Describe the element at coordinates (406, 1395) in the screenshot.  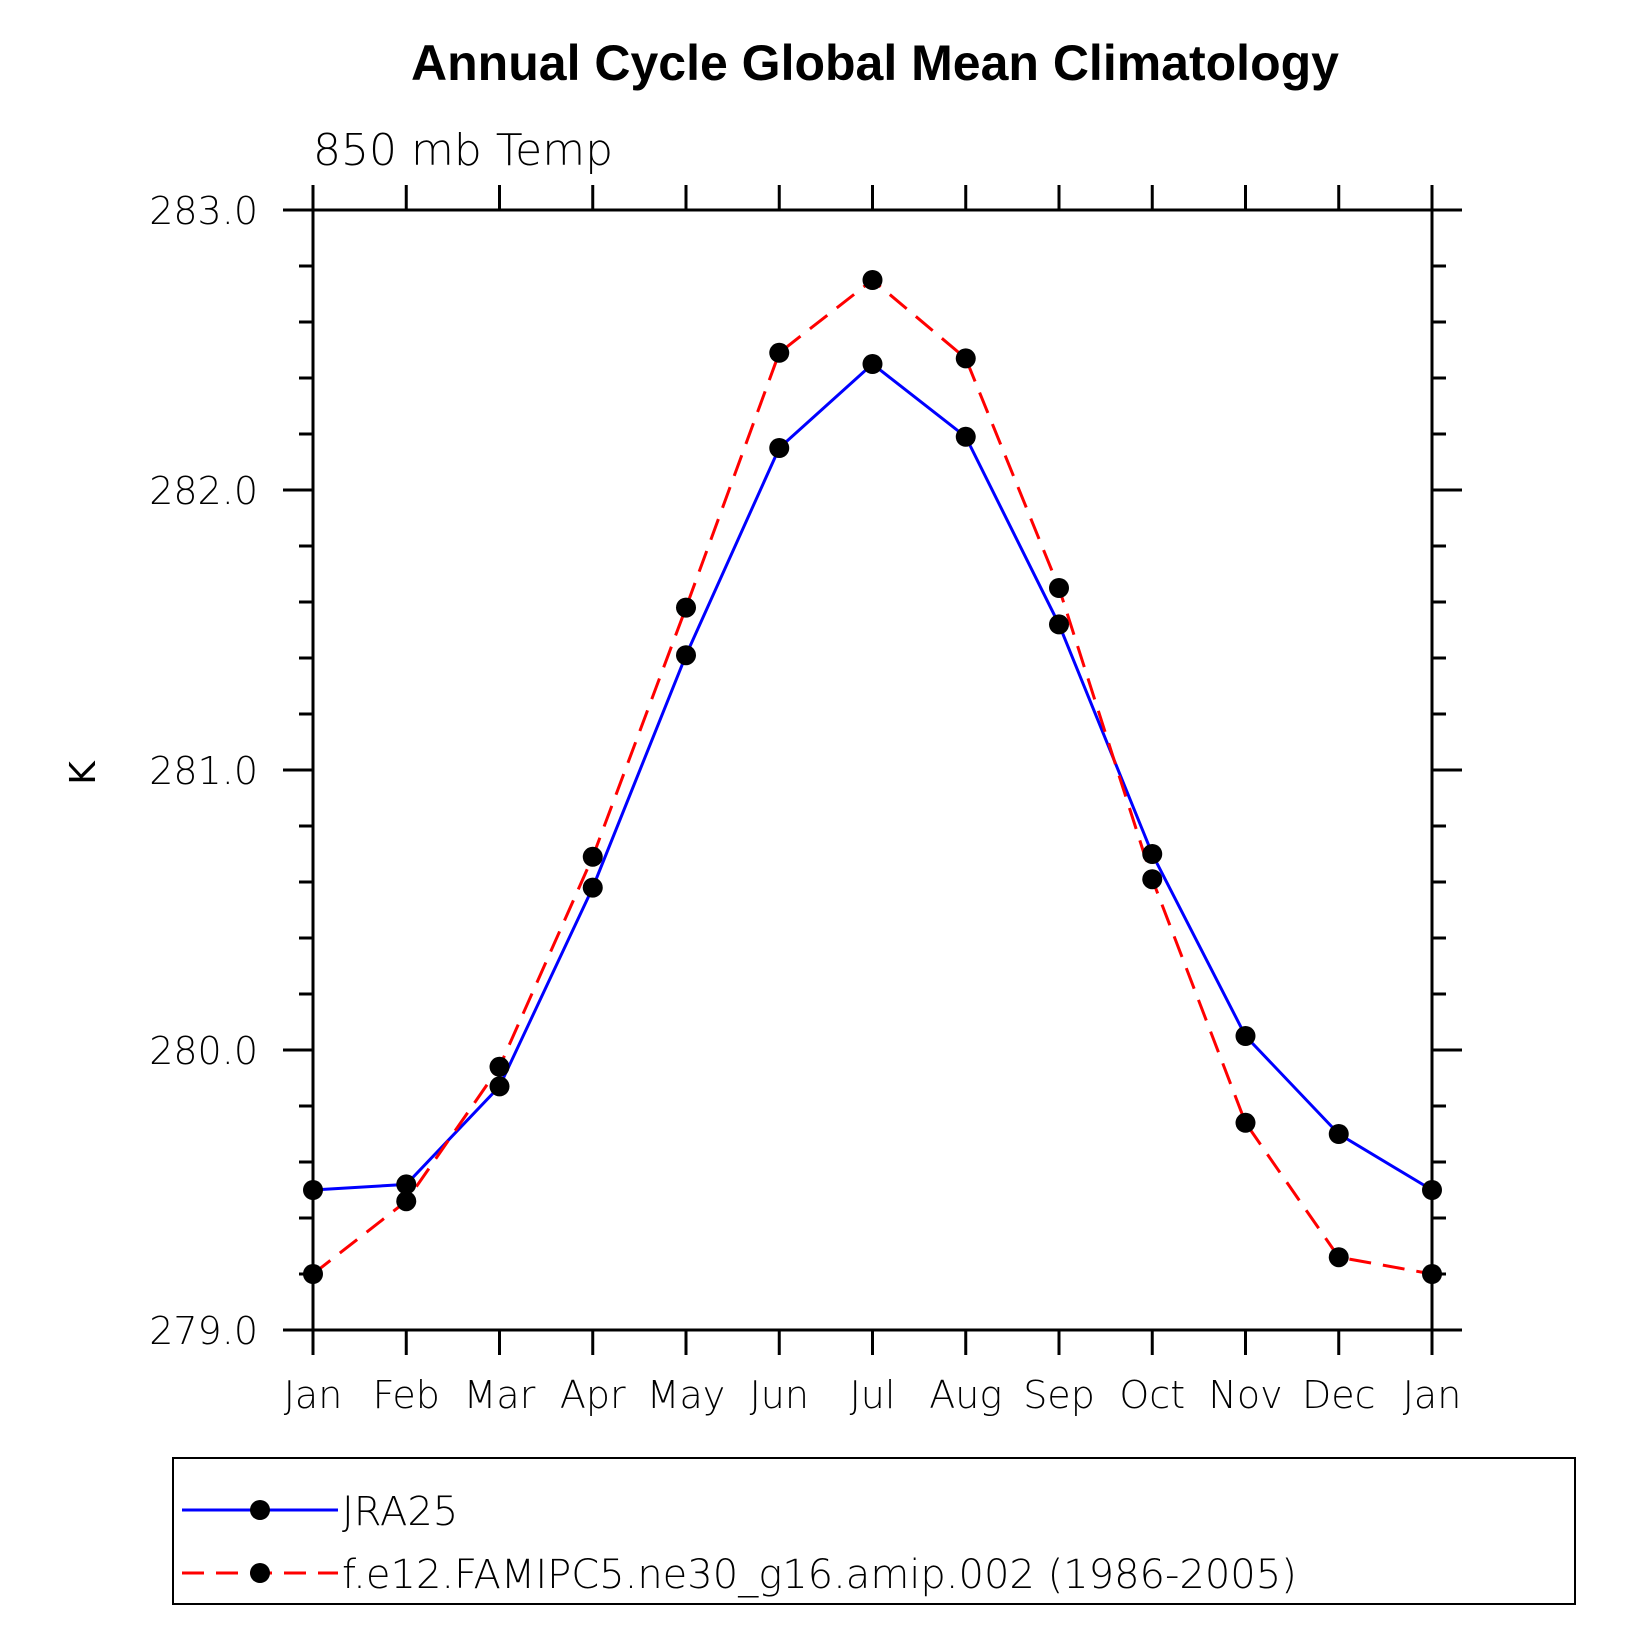
I see `x-tick-label: Feb` at that location.